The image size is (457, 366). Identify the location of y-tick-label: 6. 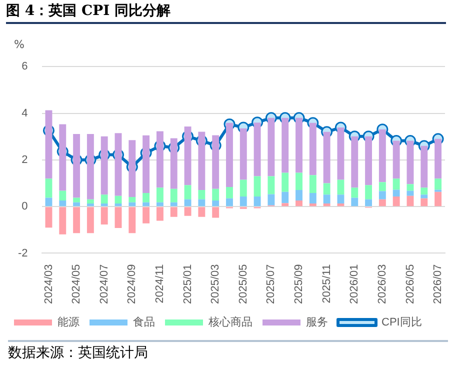
(25, 66).